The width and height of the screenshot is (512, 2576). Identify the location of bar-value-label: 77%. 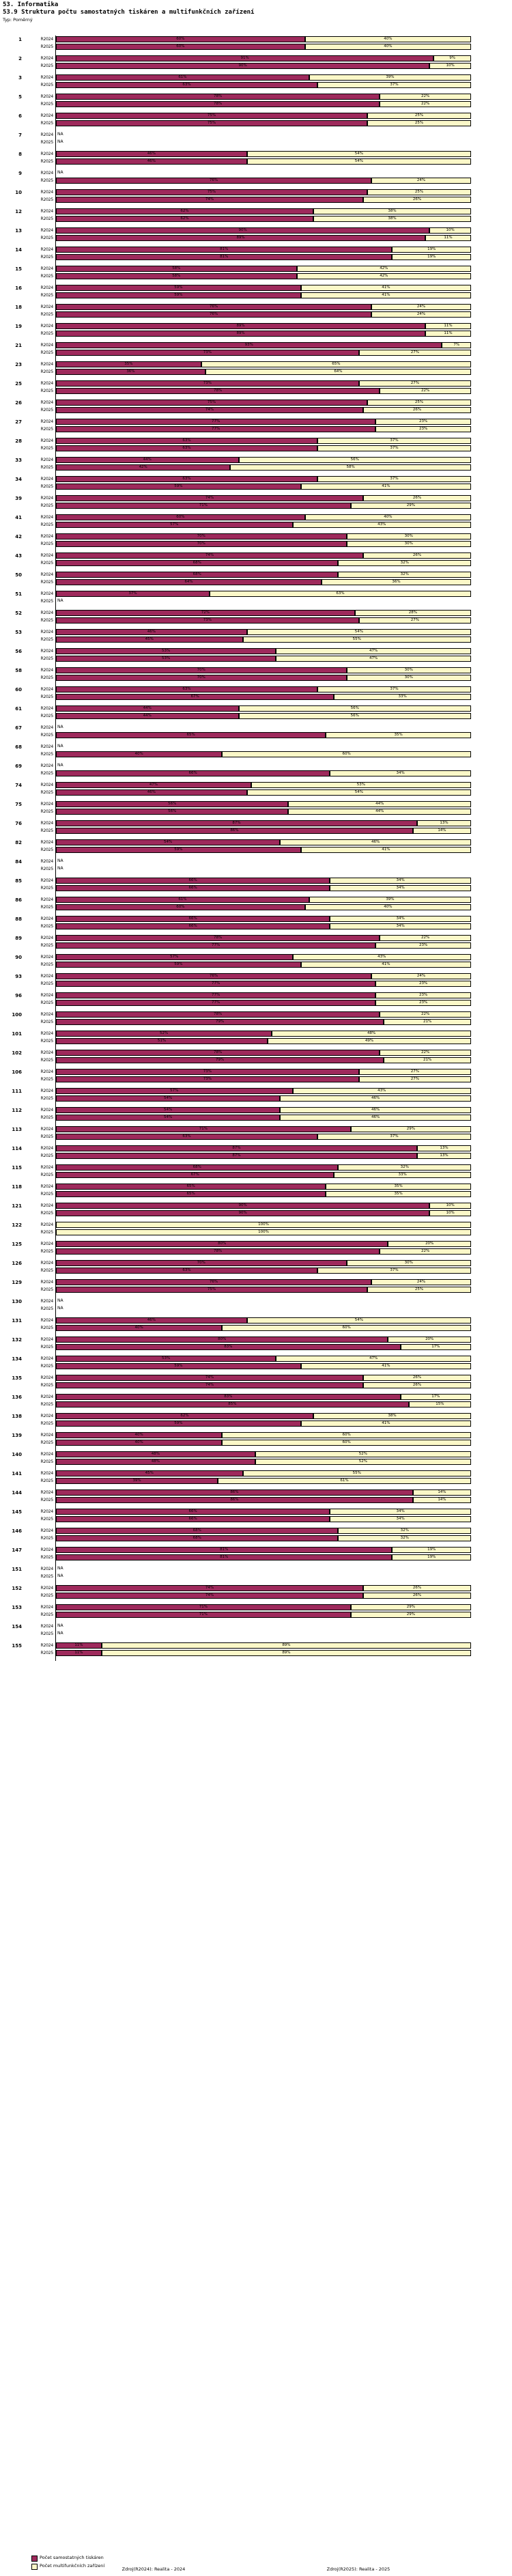
(216, 1002).